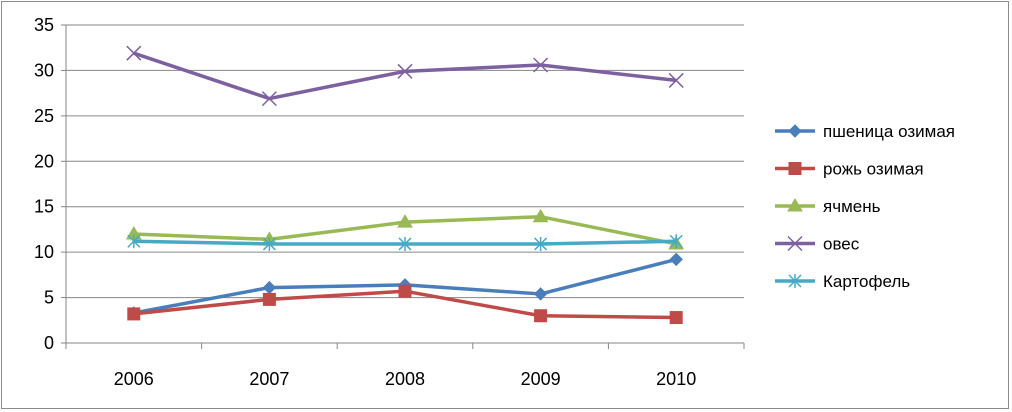  I want to click on legend-label: ячмень, so click(852, 206).